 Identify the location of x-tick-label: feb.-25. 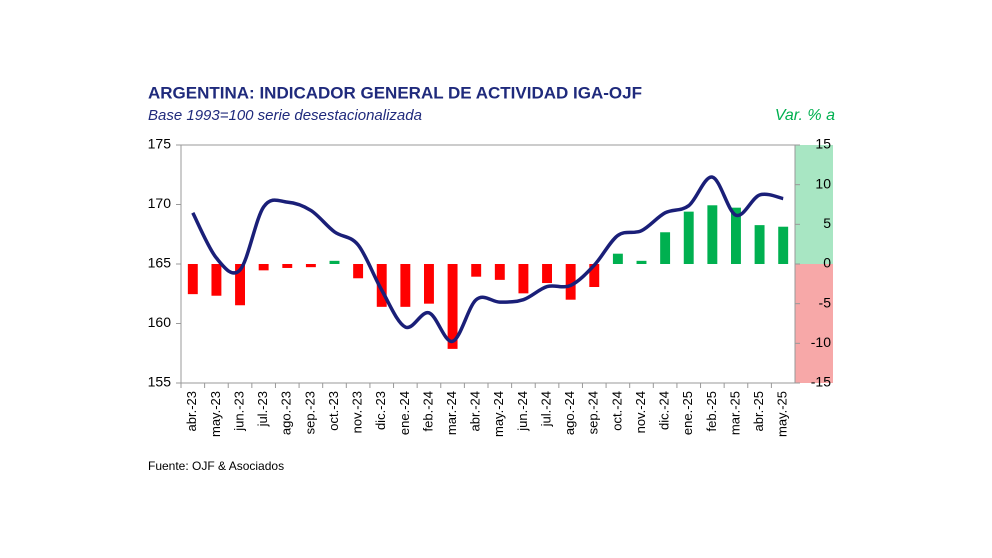
(711, 411).